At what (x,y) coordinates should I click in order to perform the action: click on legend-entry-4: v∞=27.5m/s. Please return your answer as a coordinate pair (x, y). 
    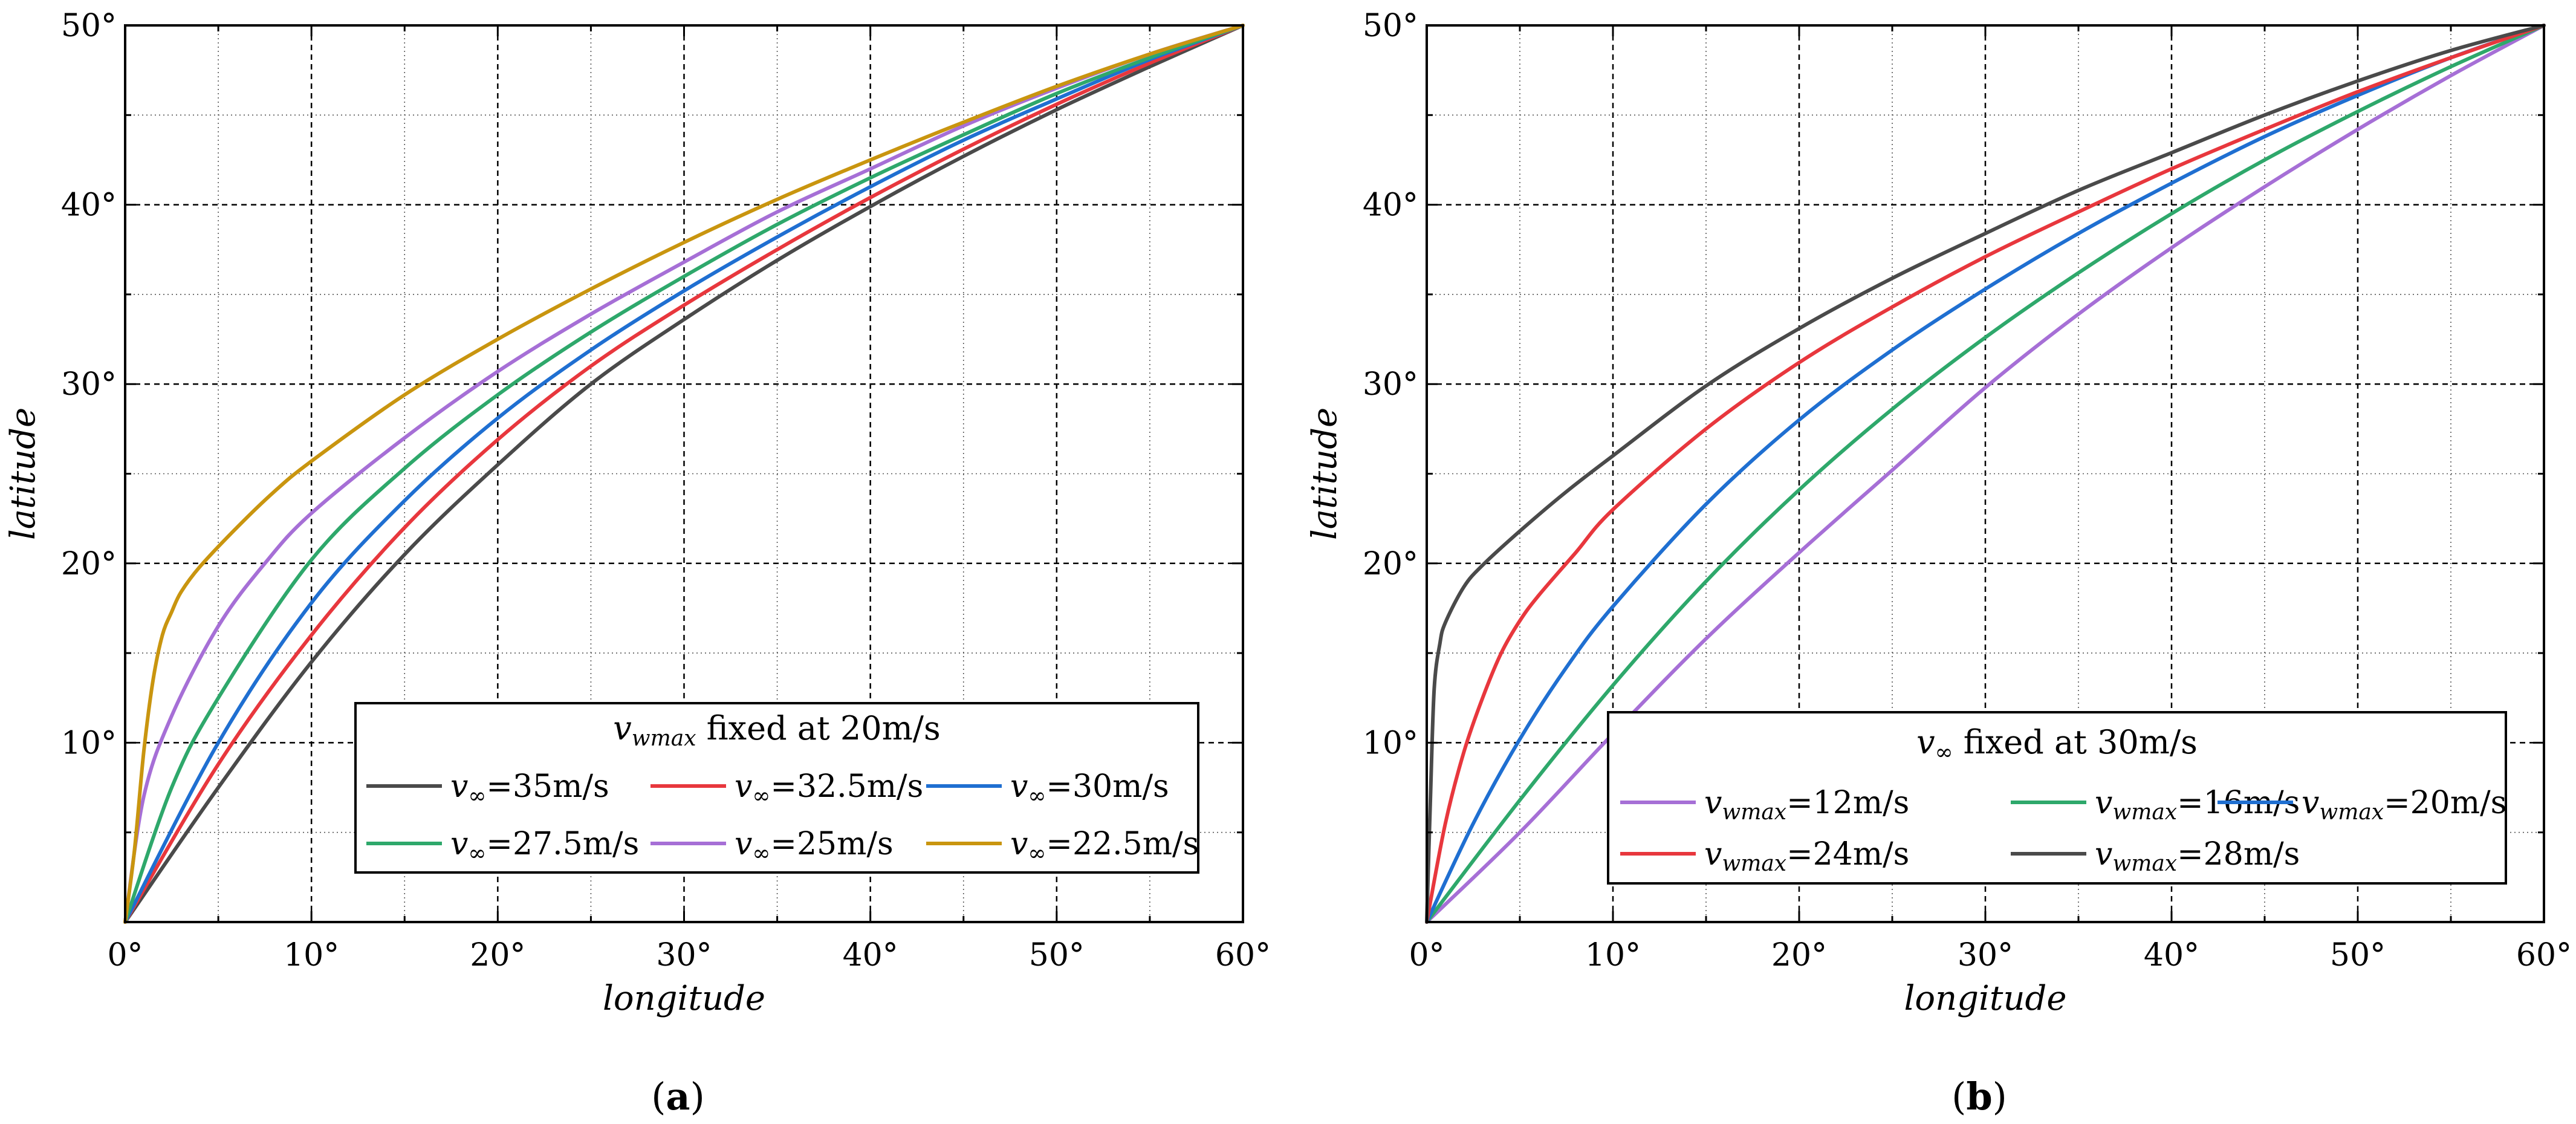
    Looking at the image, I should click on (545, 846).